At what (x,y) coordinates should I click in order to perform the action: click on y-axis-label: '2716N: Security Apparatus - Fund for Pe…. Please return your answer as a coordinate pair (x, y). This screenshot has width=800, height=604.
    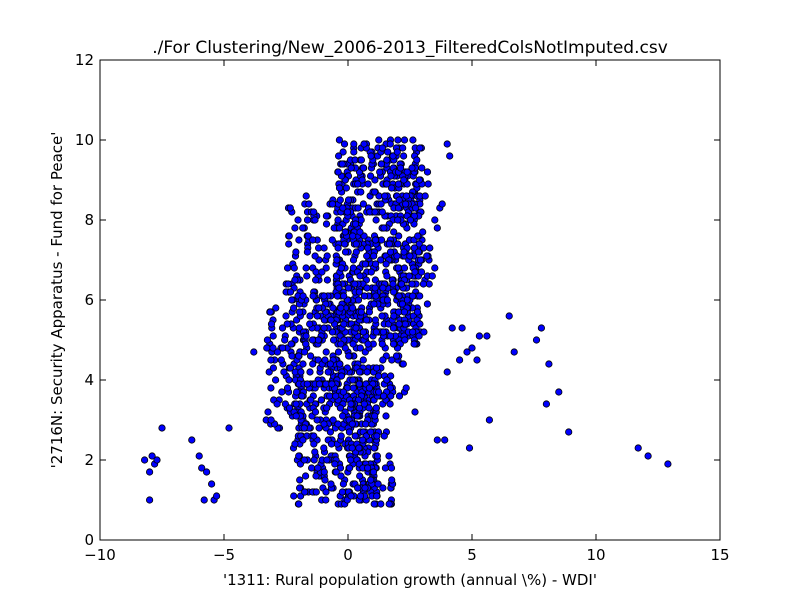
    Looking at the image, I should click on (57, 300).